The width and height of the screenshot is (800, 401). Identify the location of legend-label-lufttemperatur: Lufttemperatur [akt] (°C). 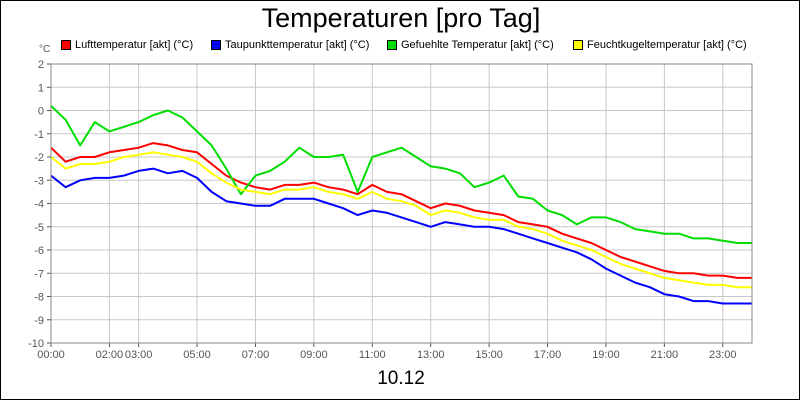
(134, 45).